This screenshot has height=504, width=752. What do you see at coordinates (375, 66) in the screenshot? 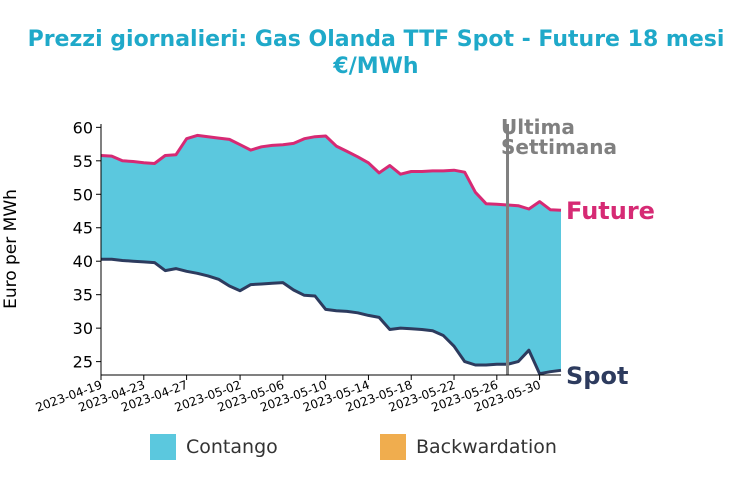
I see `chart-subtitle: €/MWh` at bounding box center [375, 66].